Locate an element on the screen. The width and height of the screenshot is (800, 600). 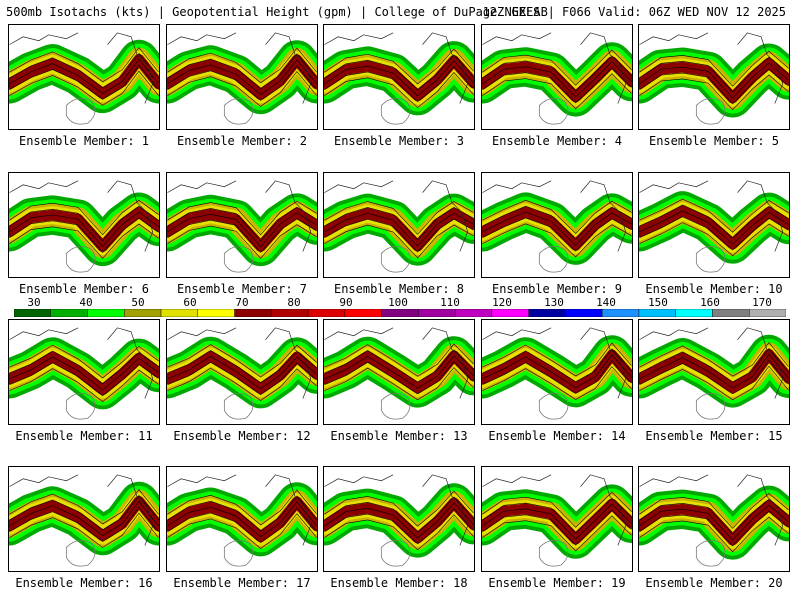
ensemble-member-label: Ensemble Member: 7 is located at coordinates (242, 289).